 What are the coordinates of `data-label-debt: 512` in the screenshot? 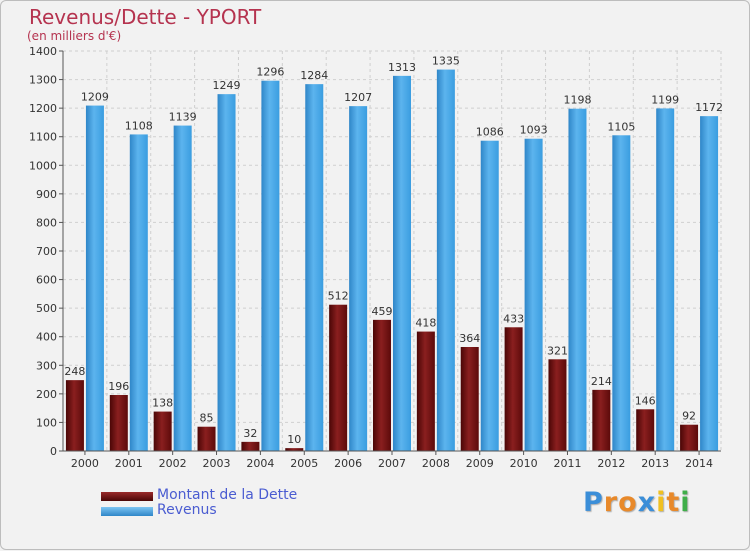 It's located at (338, 296).